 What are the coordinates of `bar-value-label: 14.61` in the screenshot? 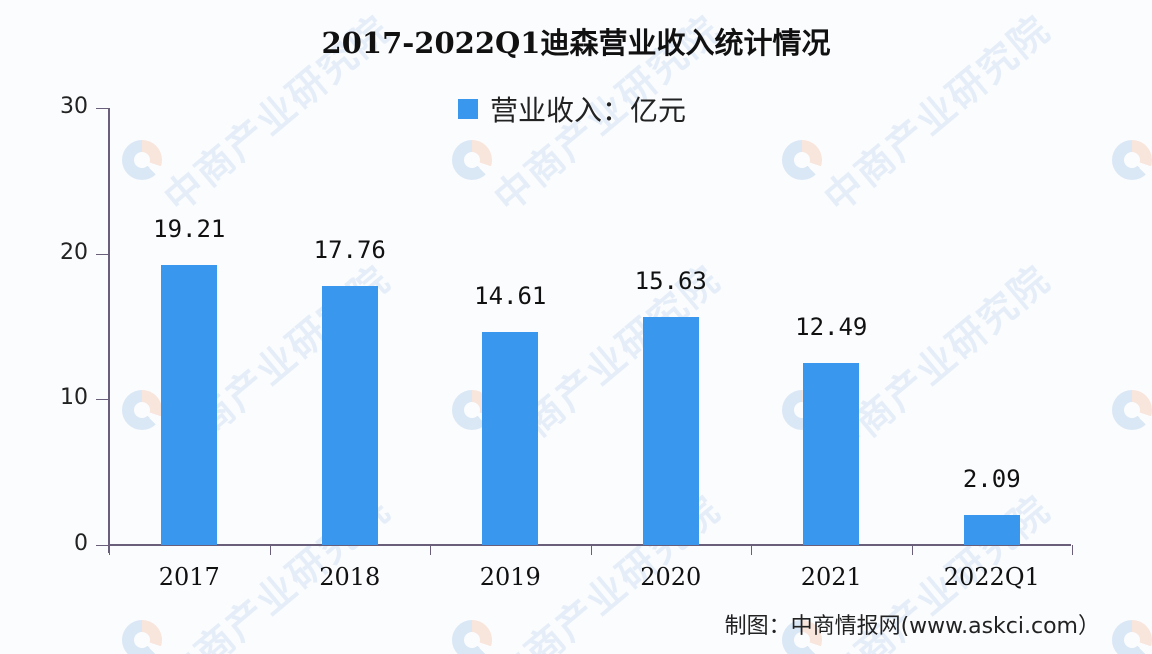 It's located at (510, 296).